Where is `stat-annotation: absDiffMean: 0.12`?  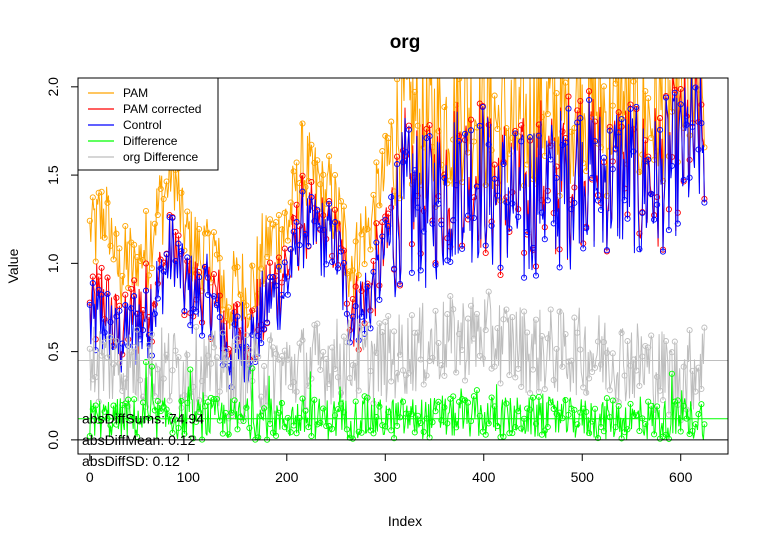
stat-annotation: absDiffMean: 0.12 is located at coordinates (139, 440).